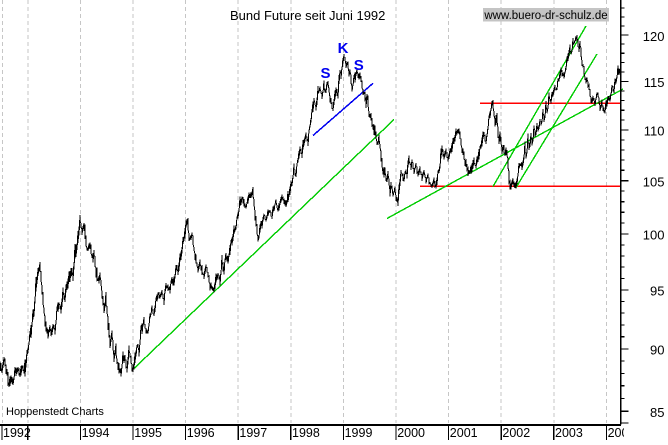 The width and height of the screenshot is (668, 445). I want to click on svg-text: 105, so click(654, 182).